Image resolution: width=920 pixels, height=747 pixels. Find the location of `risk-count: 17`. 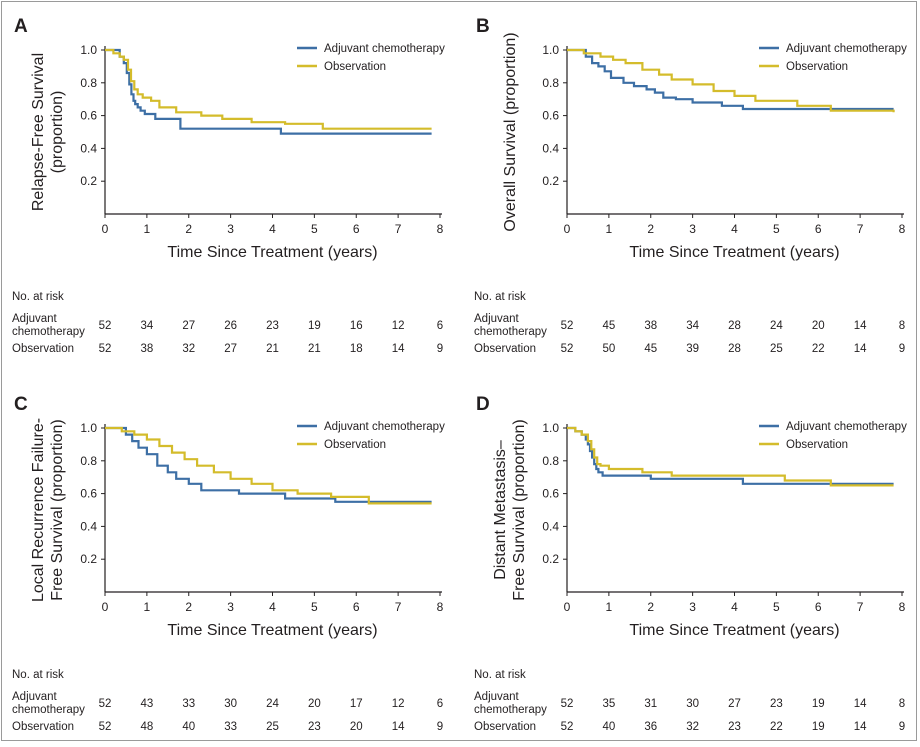

risk-count: 17 is located at coordinates (356, 704).